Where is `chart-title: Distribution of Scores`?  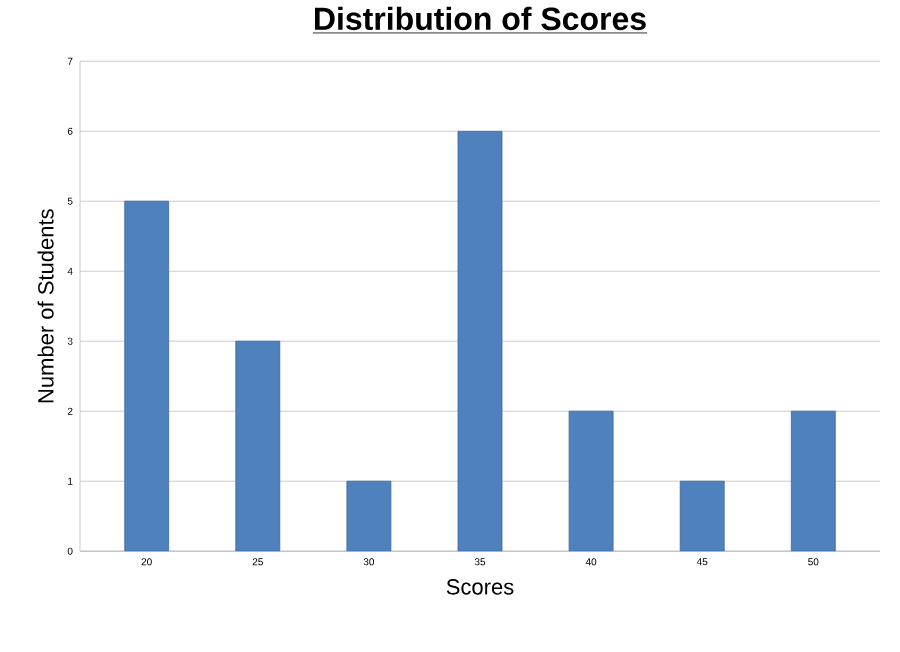 chart-title: Distribution of Scores is located at coordinates (480, 19).